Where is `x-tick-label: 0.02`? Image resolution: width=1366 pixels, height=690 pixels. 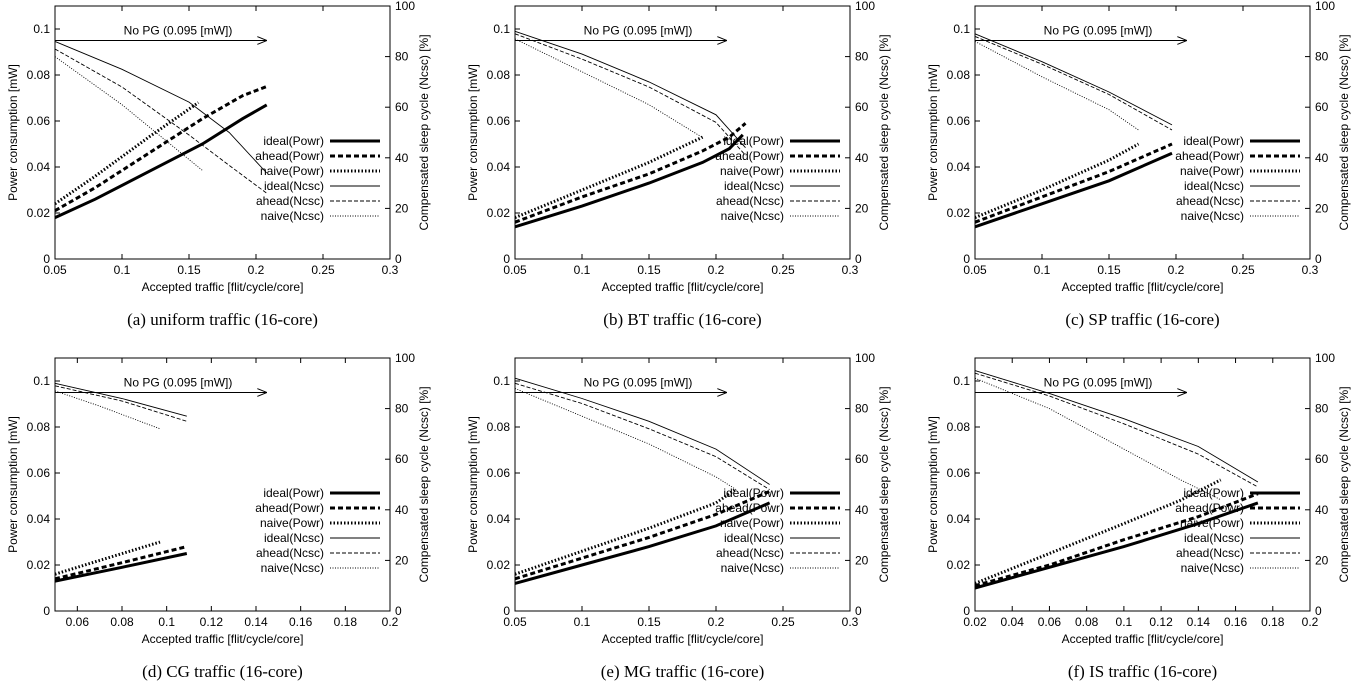 x-tick-label: 0.02 is located at coordinates (975, 622).